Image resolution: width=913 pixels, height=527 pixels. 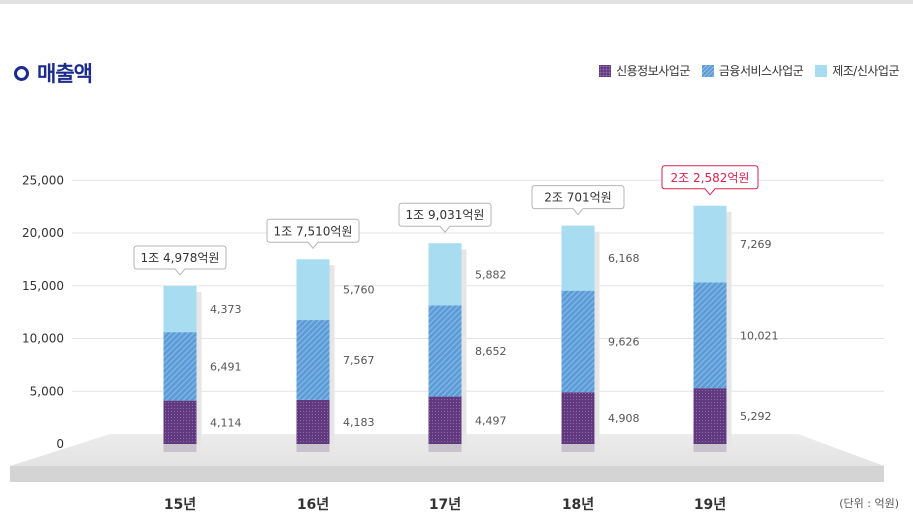 I want to click on chart-floor-edge, so click(x=447, y=474).